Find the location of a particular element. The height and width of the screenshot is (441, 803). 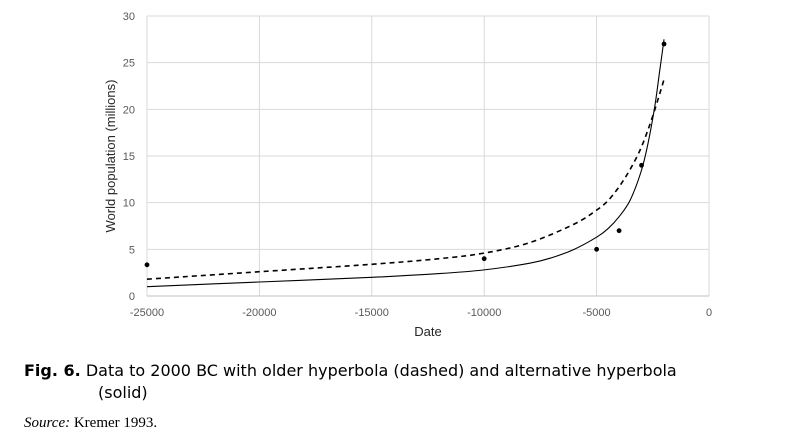

x-tick-labels: -25000 -20000 -15000 -10000 -5000 0 is located at coordinates (421, 313).